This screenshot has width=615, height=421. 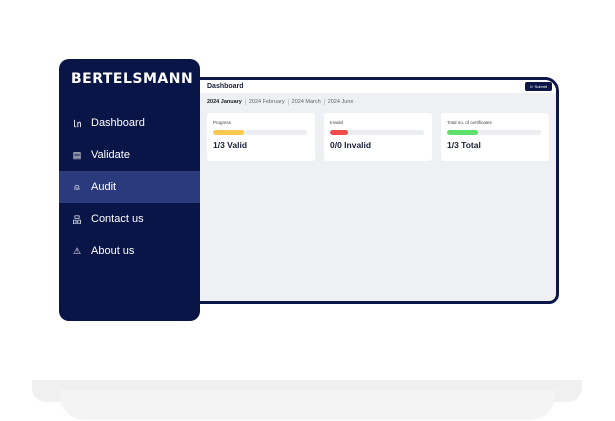 I want to click on submit-button: ⊳ Submit, so click(x=538, y=86).